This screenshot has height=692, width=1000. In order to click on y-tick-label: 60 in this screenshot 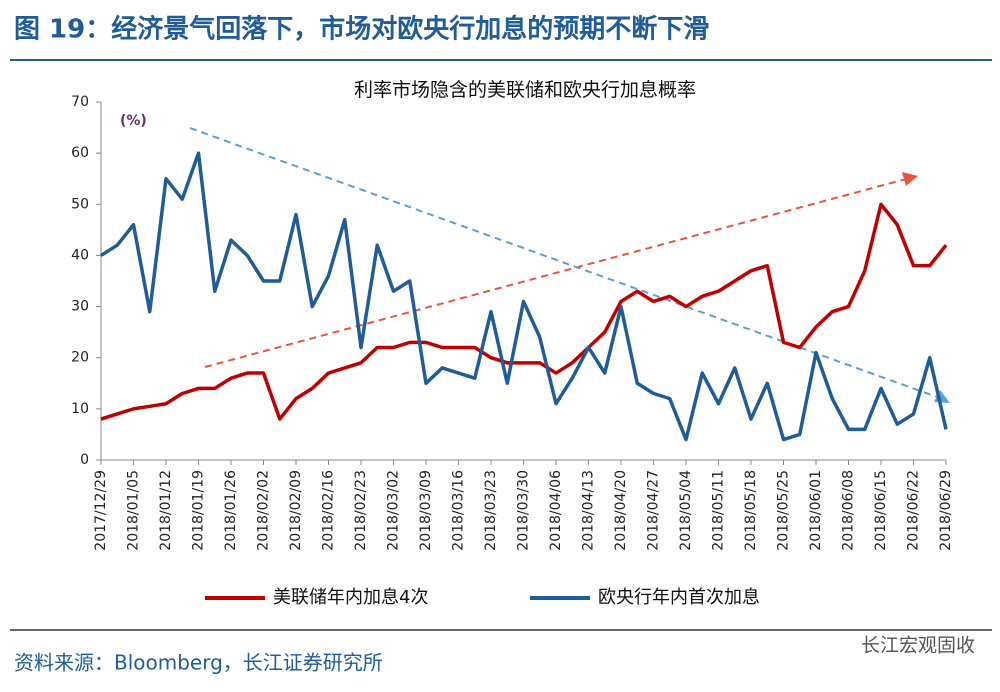, I will do `click(80, 153)`.